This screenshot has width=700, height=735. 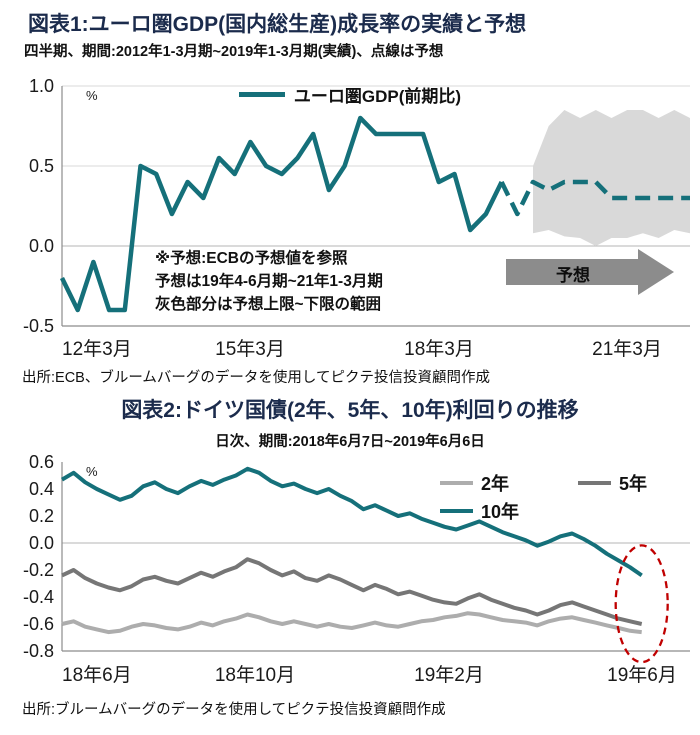 I want to click on fig2-y-tick: -0.8, so click(x=38, y=651).